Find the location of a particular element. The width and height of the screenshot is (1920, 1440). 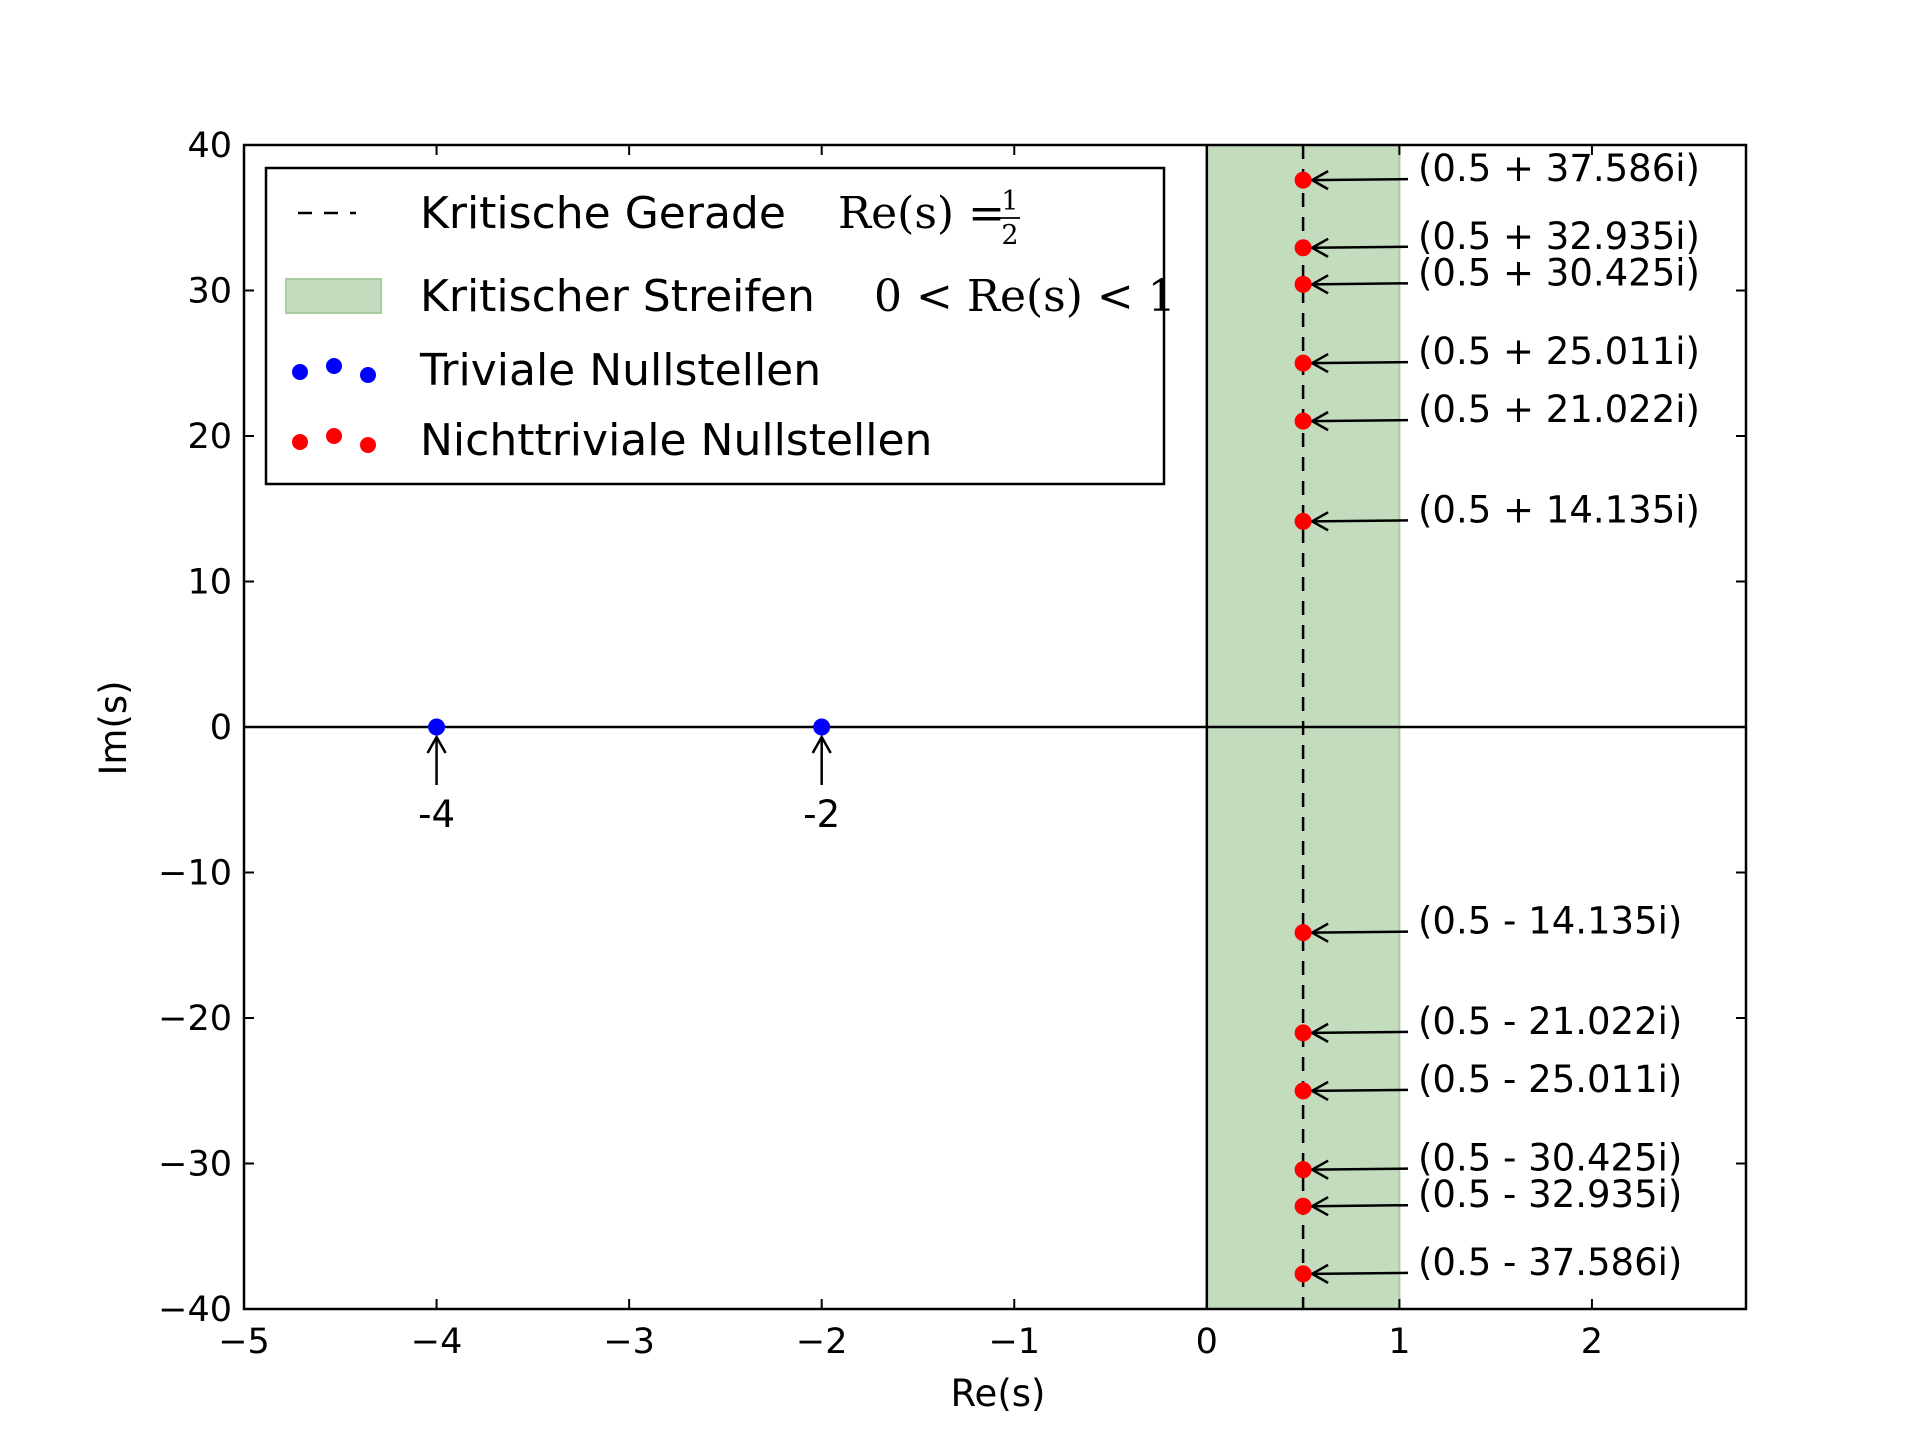

nontrivial-zero-label: (0.5 - 21.022i) is located at coordinates (1550, 1021).